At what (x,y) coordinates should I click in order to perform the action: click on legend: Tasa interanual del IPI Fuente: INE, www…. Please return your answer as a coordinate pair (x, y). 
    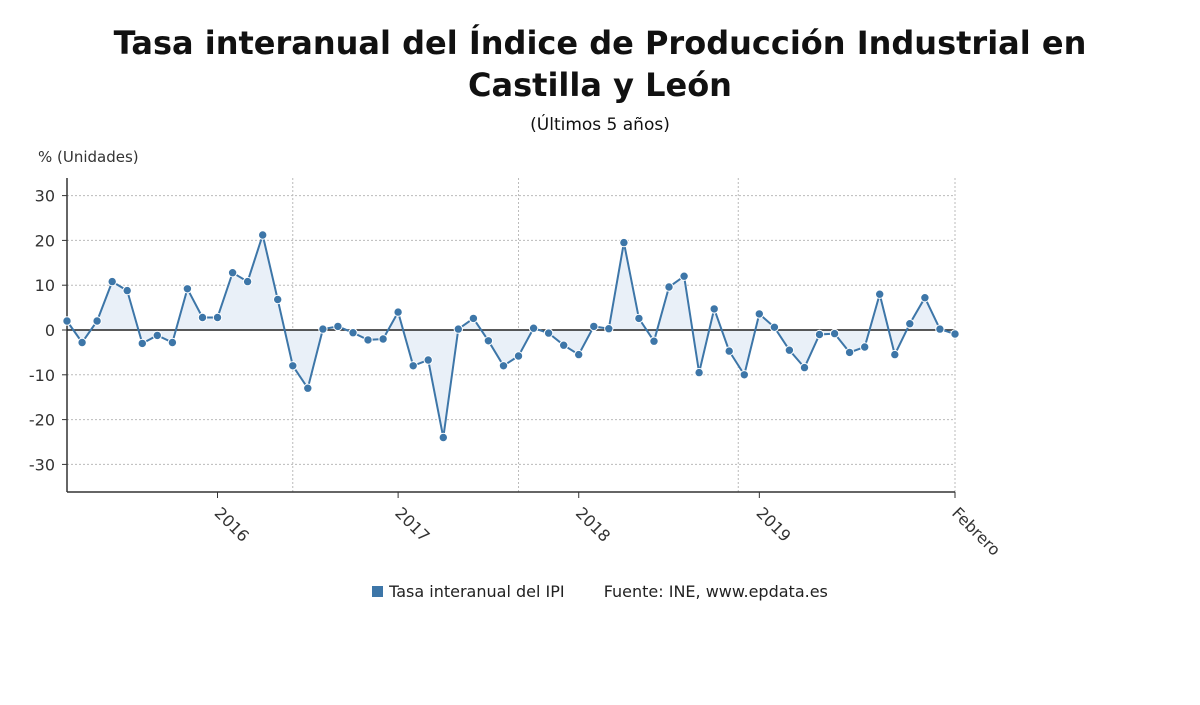
    Looking at the image, I should click on (600, 591).